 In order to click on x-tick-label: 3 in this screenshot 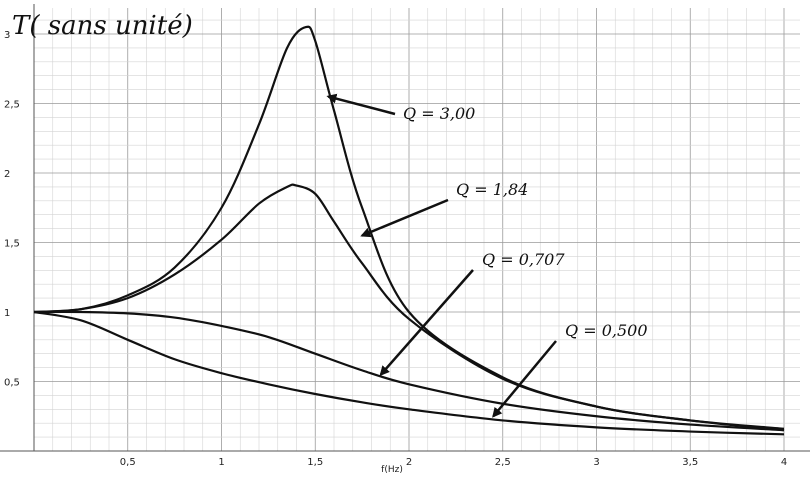, I will do `click(596, 462)`.